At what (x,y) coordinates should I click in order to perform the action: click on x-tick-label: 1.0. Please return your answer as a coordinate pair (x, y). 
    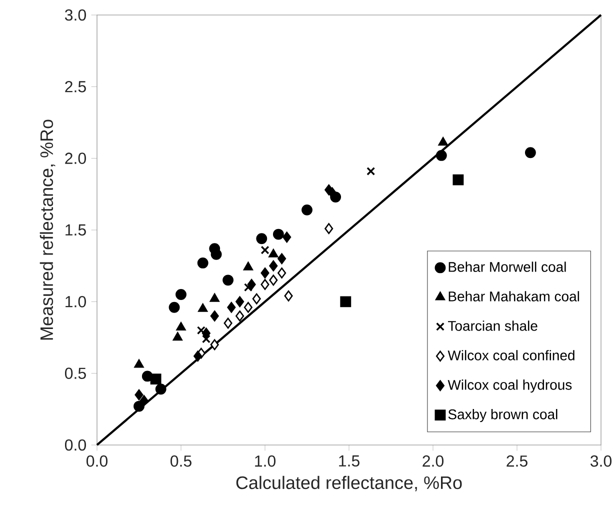
    Looking at the image, I should click on (265, 461).